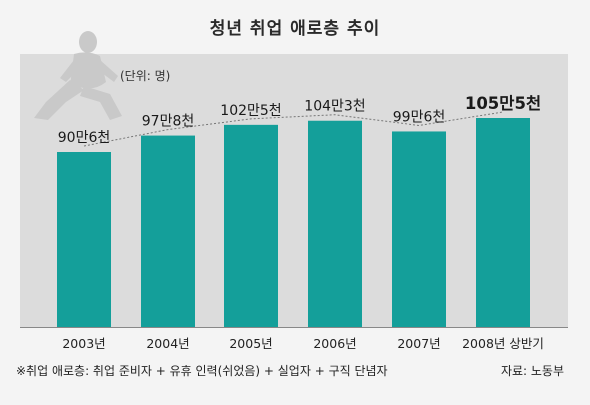 The height and width of the screenshot is (405, 590). What do you see at coordinates (503, 343) in the screenshot?
I see `x-tick-label: 2008년 상반기` at bounding box center [503, 343].